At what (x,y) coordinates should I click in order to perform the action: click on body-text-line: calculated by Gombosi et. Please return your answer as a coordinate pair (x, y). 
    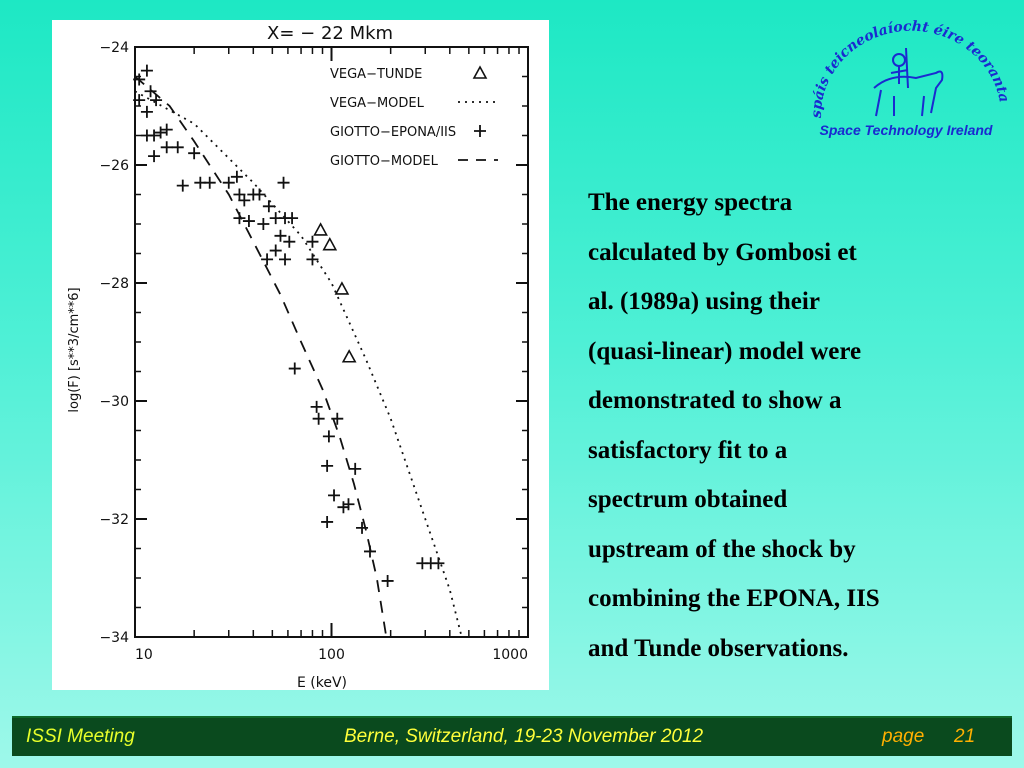
    Looking at the image, I should click on (722, 252).